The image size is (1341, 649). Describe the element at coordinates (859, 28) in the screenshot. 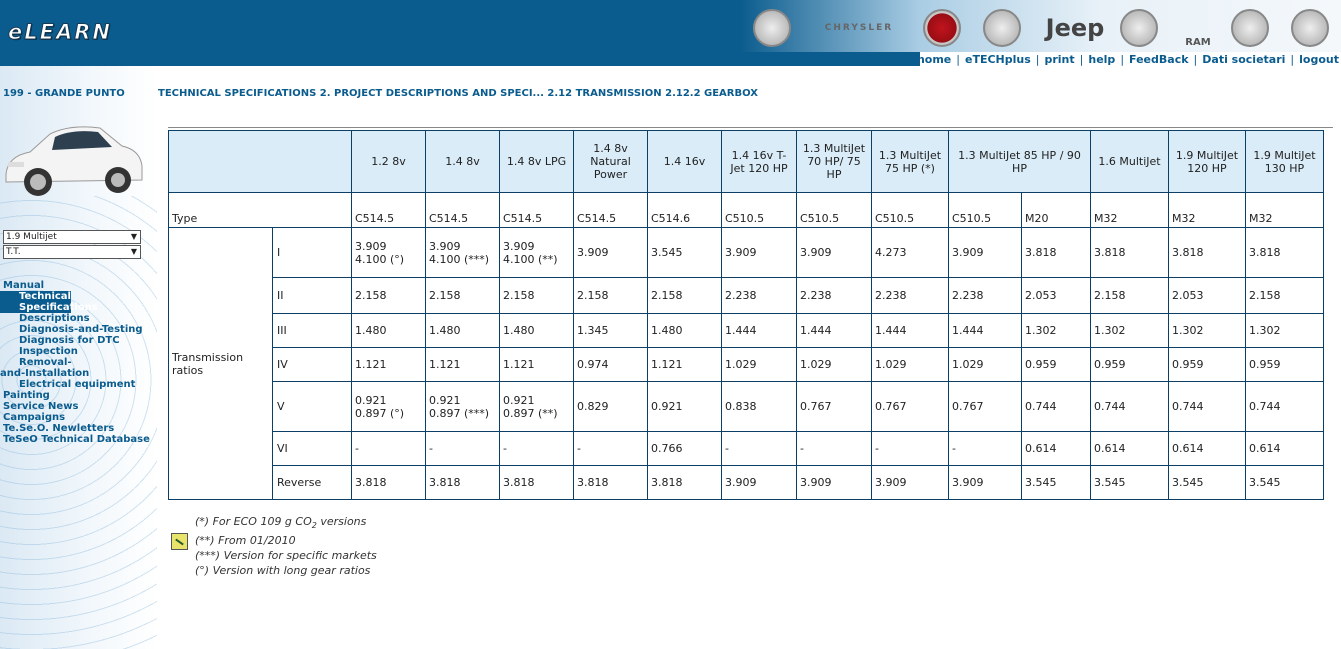

I see `chrysler-logo: CHRYSLER` at that location.